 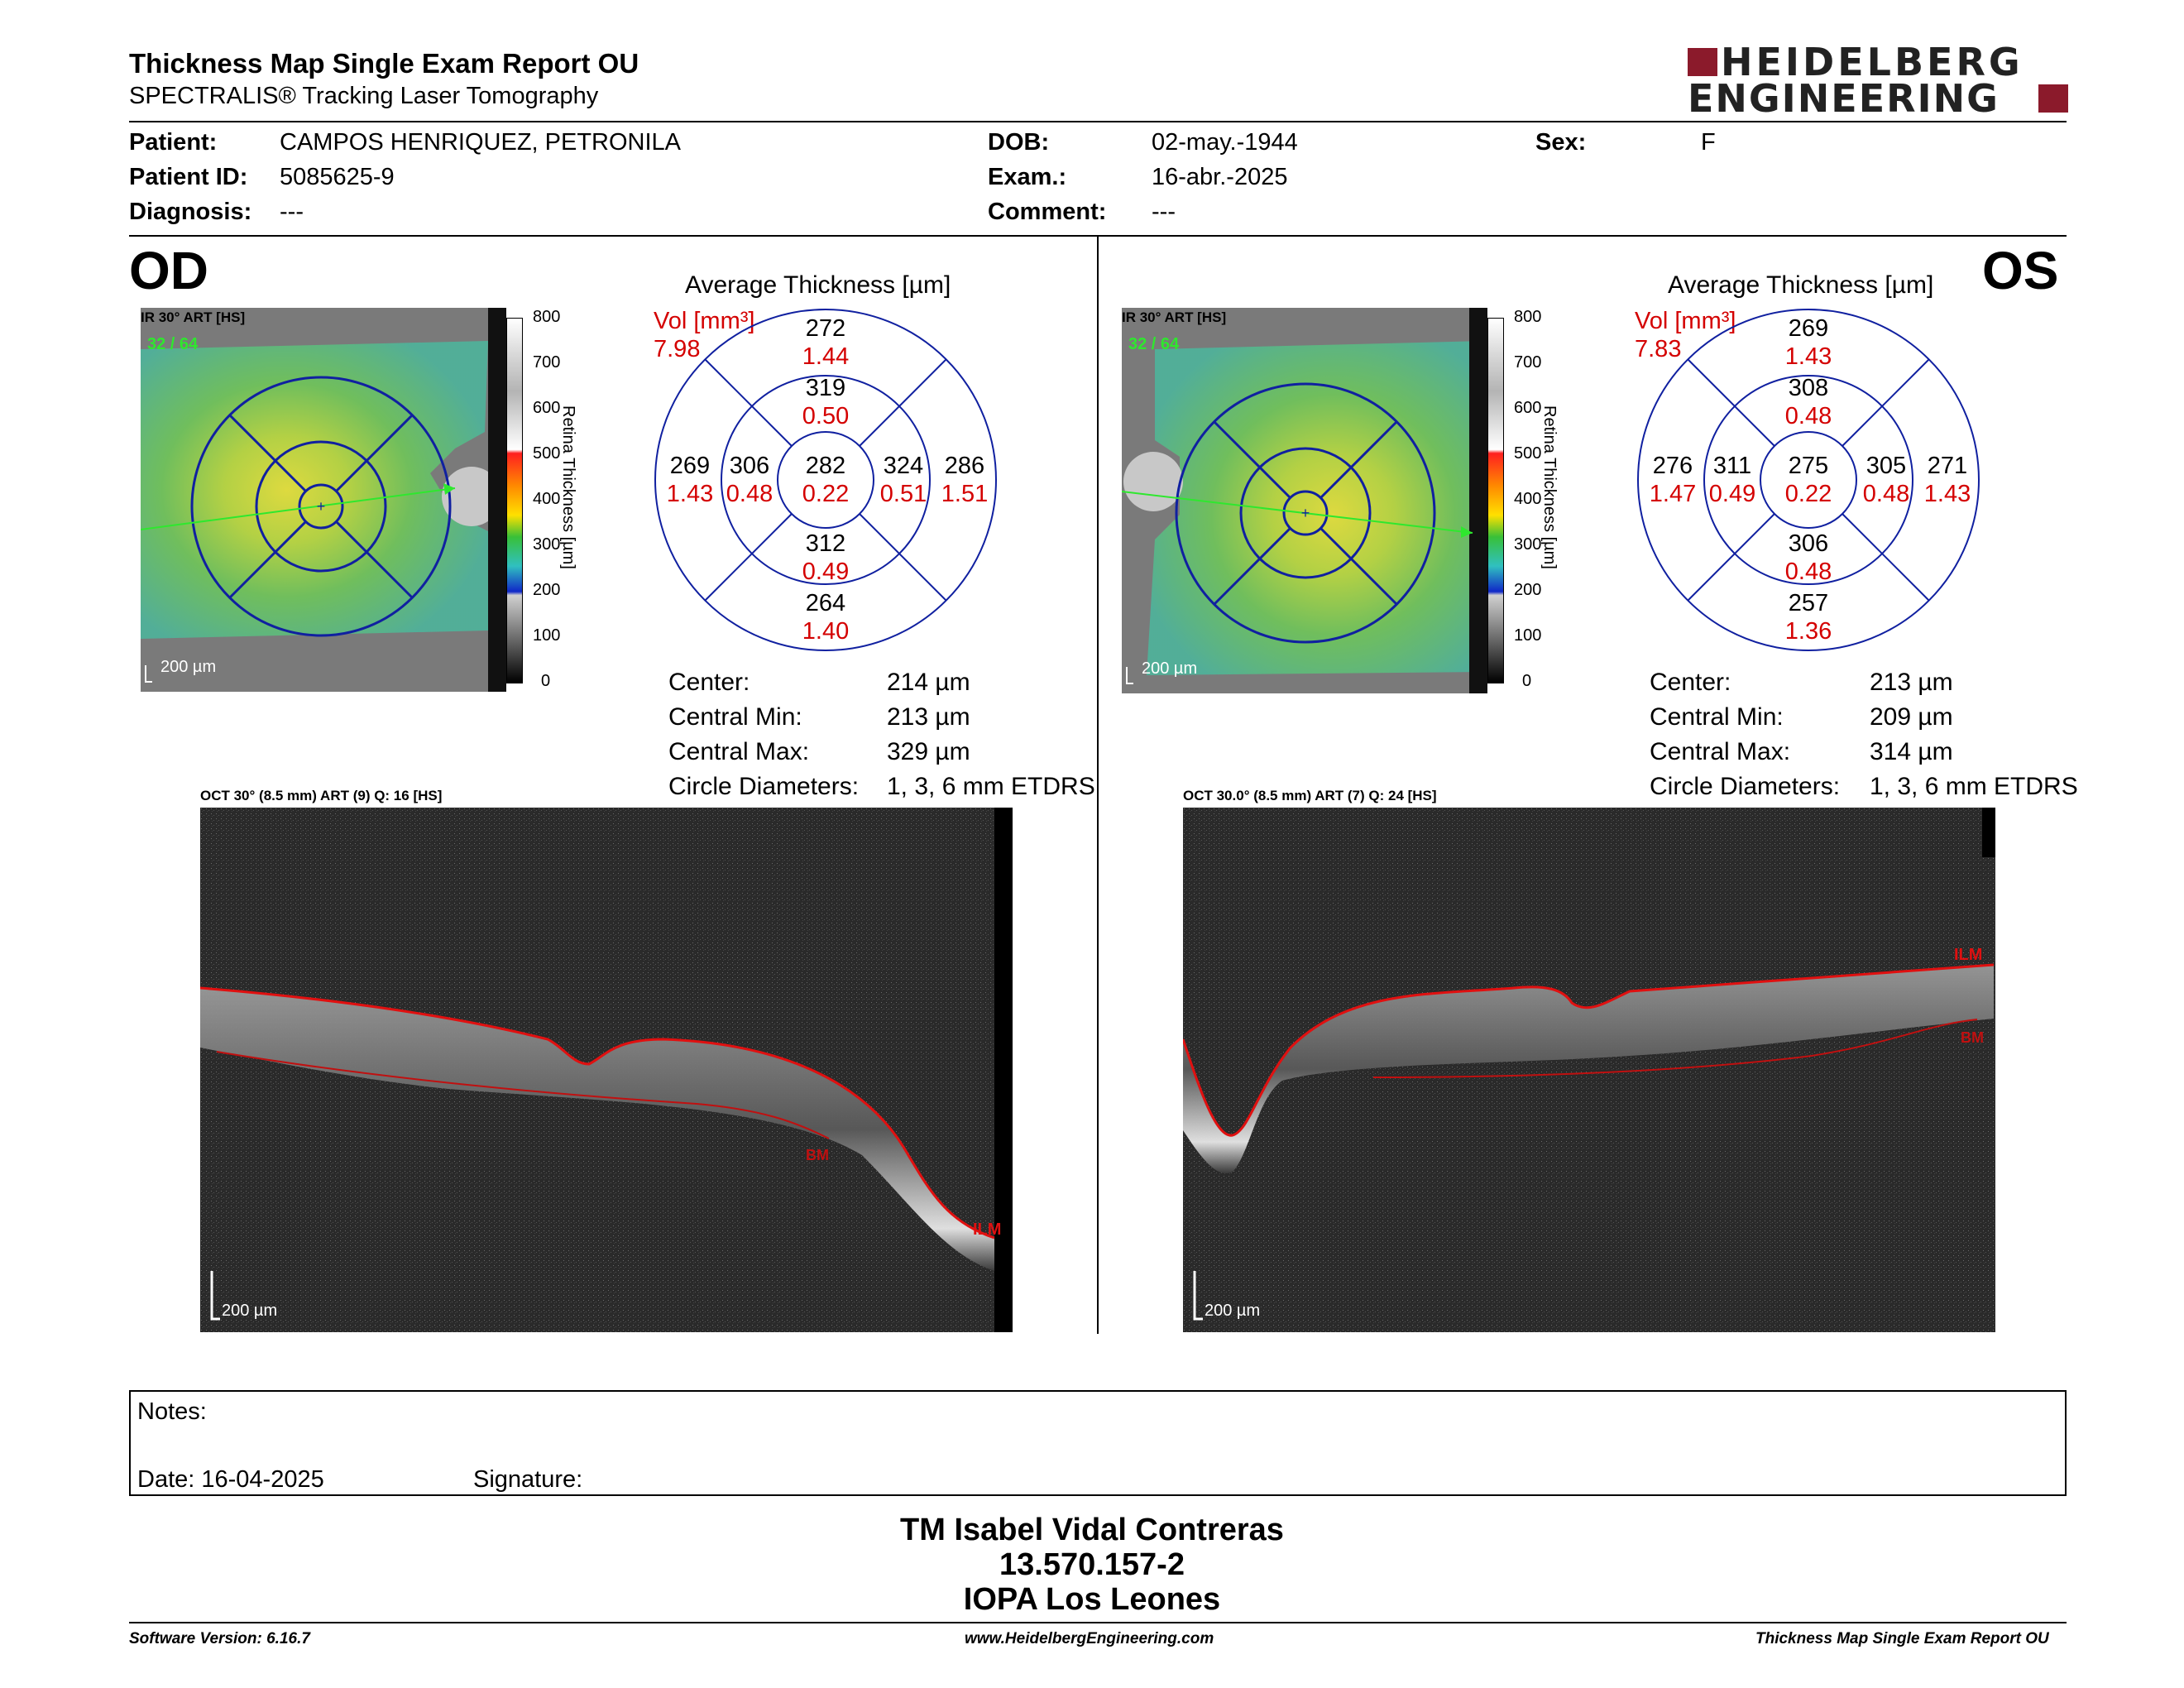 I want to click on od-scan-line, so click(x=298, y=508).